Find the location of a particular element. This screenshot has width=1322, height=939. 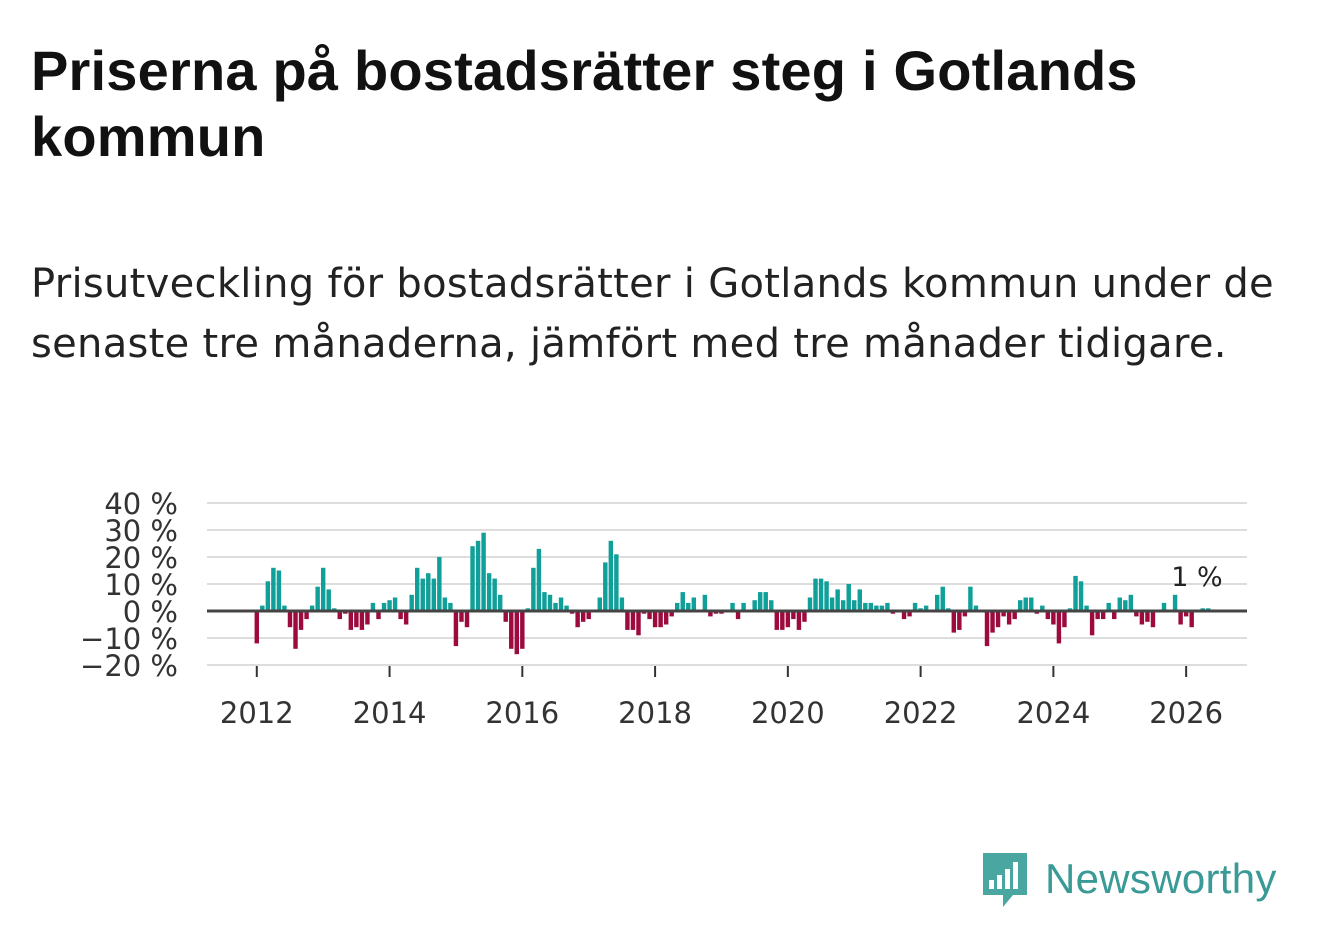

newsworthy-logo: Newsworthy is located at coordinates (1129, 879).